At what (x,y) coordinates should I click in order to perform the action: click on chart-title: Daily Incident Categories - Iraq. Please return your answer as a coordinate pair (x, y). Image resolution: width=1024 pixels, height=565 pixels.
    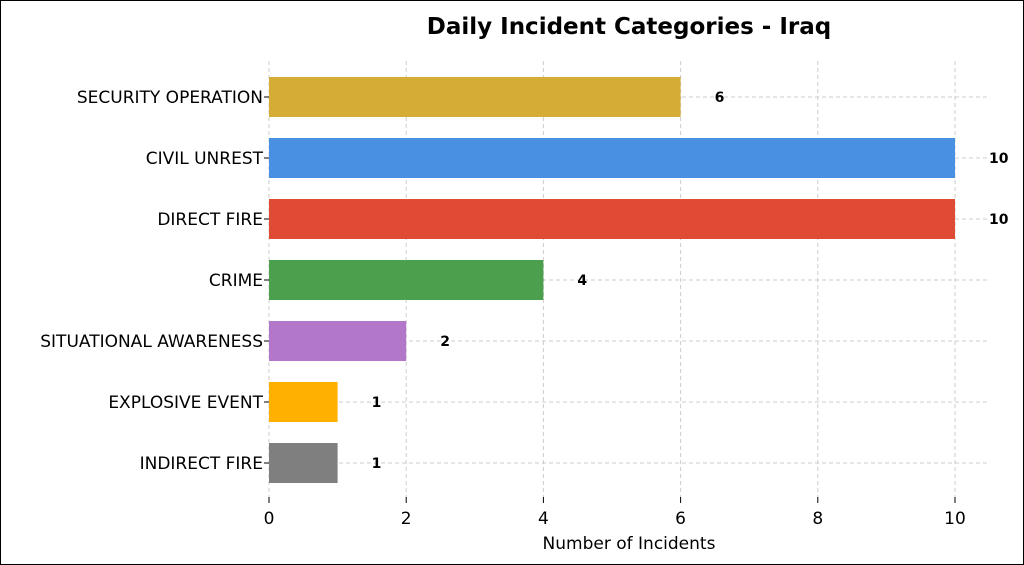
    Looking at the image, I should click on (629, 27).